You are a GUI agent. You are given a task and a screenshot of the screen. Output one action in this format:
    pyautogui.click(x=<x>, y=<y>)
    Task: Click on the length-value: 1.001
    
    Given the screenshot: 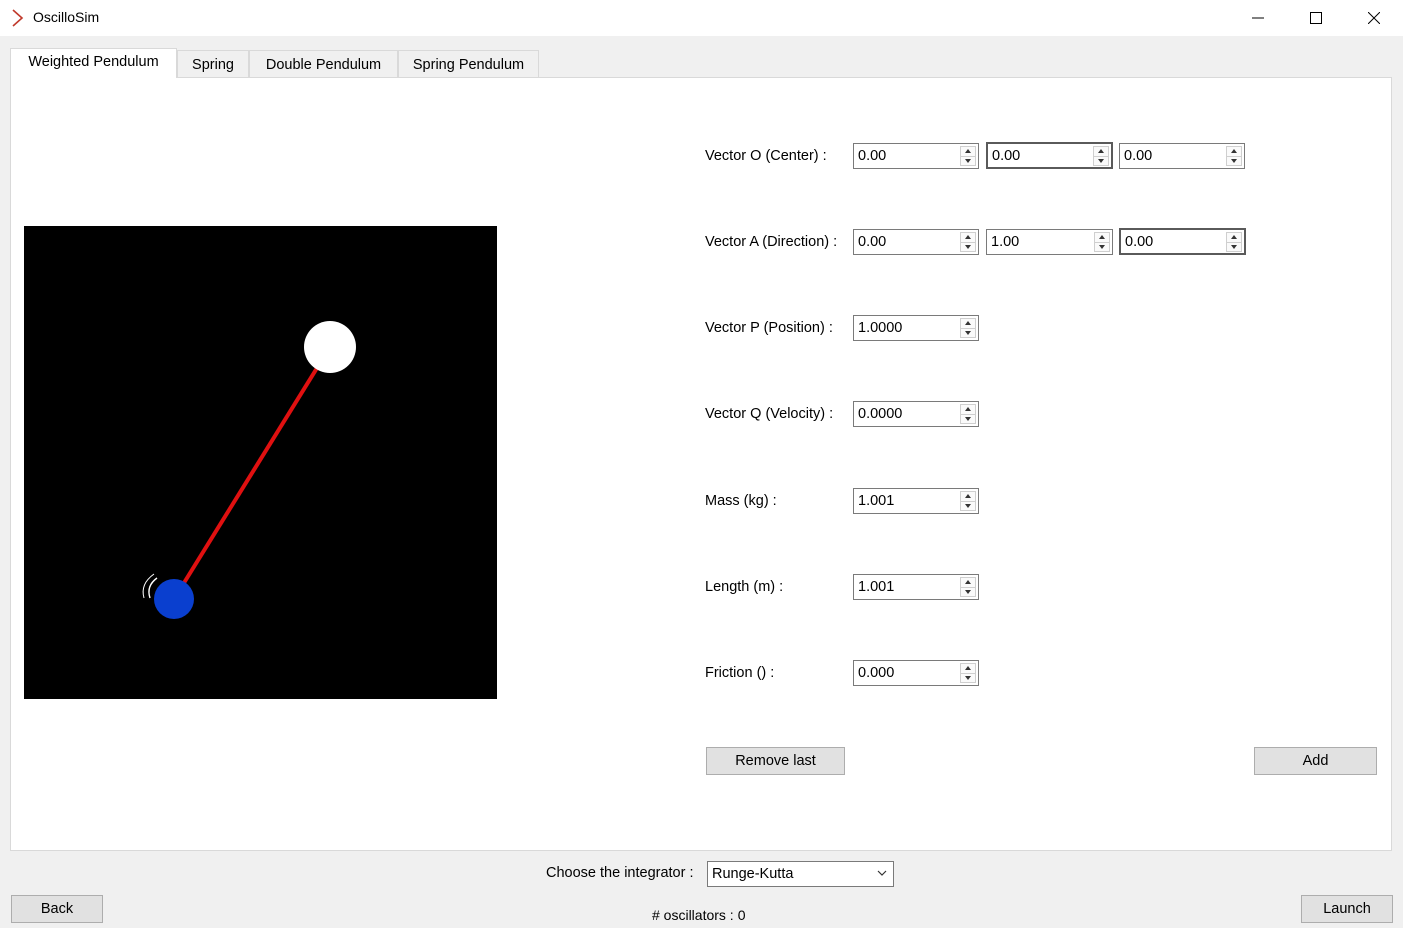 What is the action you would take?
    pyautogui.click(x=876, y=587)
    